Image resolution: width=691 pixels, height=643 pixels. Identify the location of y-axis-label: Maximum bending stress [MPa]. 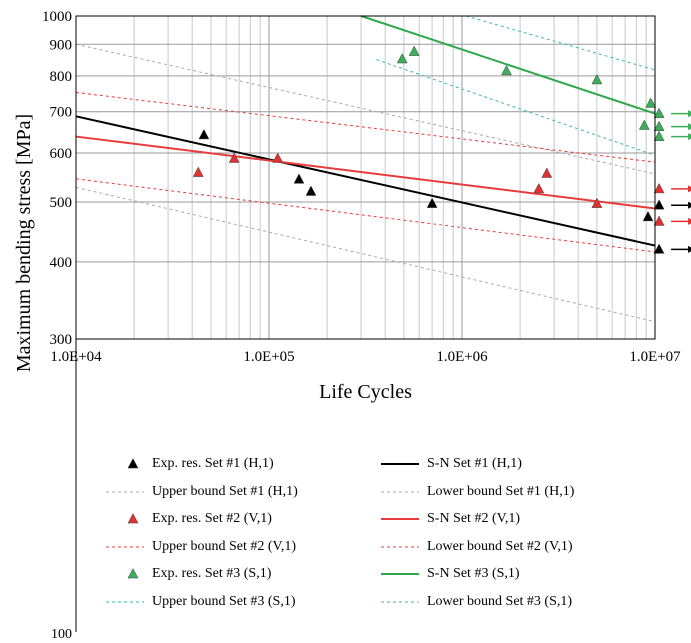
(24, 243).